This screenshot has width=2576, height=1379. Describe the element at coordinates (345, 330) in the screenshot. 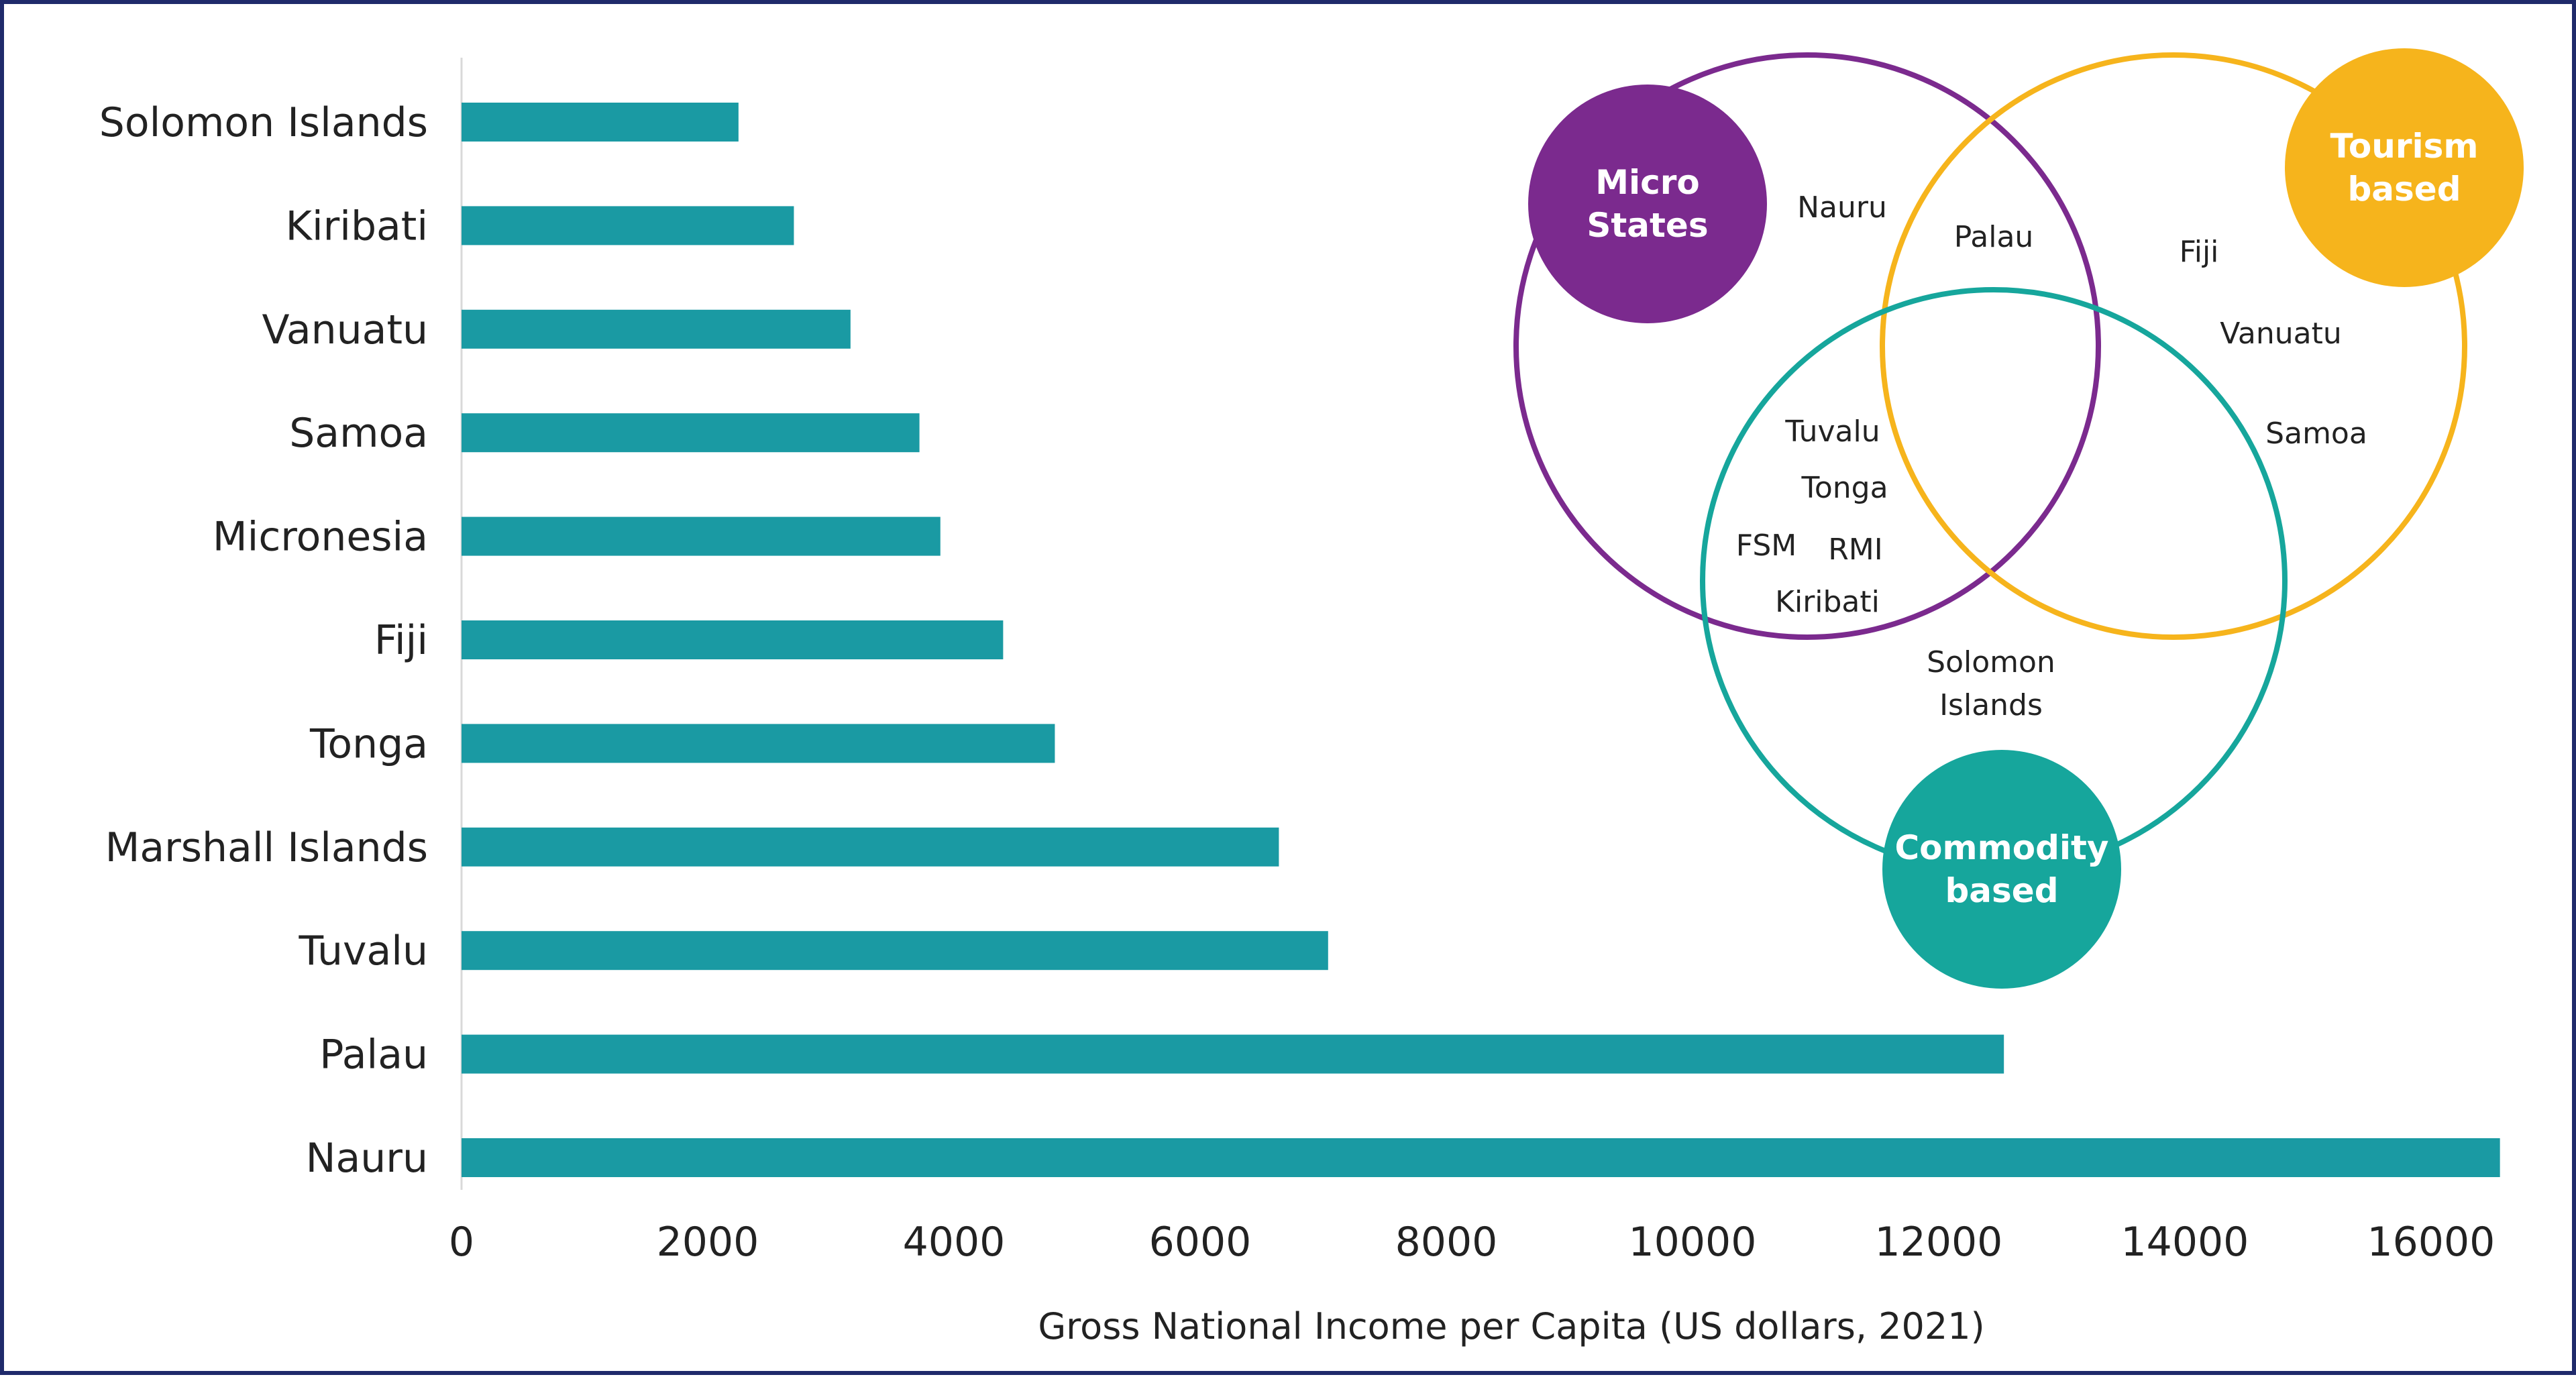

I see `category-label: Vanuatu` at that location.